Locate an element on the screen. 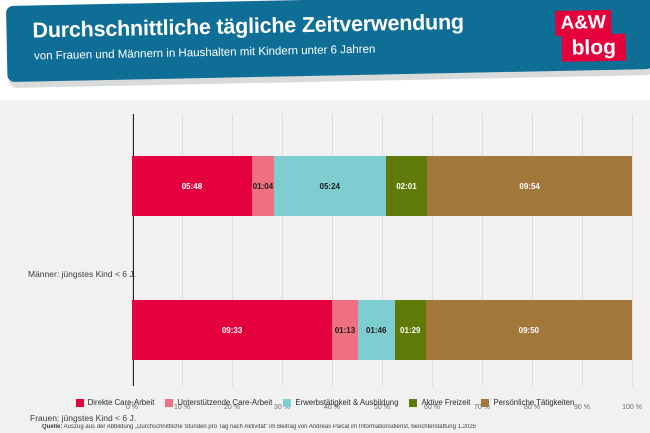 The height and width of the screenshot is (433, 650). x-axis-tick-label: 10 % is located at coordinates (182, 407).